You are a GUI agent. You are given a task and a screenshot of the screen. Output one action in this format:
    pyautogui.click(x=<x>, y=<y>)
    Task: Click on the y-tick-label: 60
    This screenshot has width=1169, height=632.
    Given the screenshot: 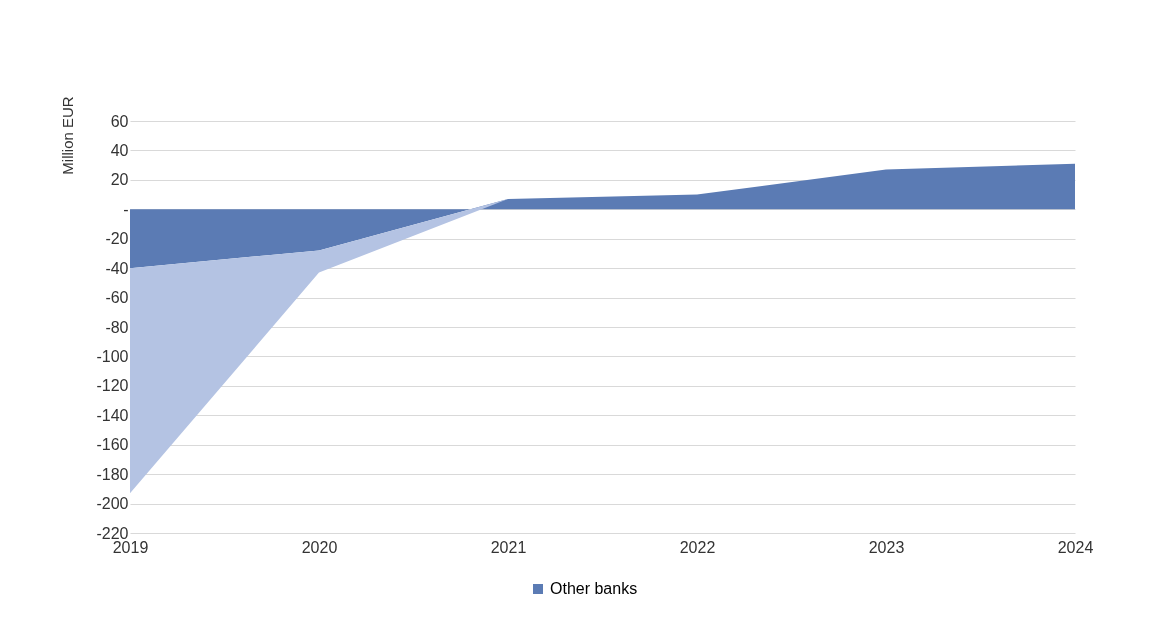 What is the action you would take?
    pyautogui.click(x=119, y=121)
    